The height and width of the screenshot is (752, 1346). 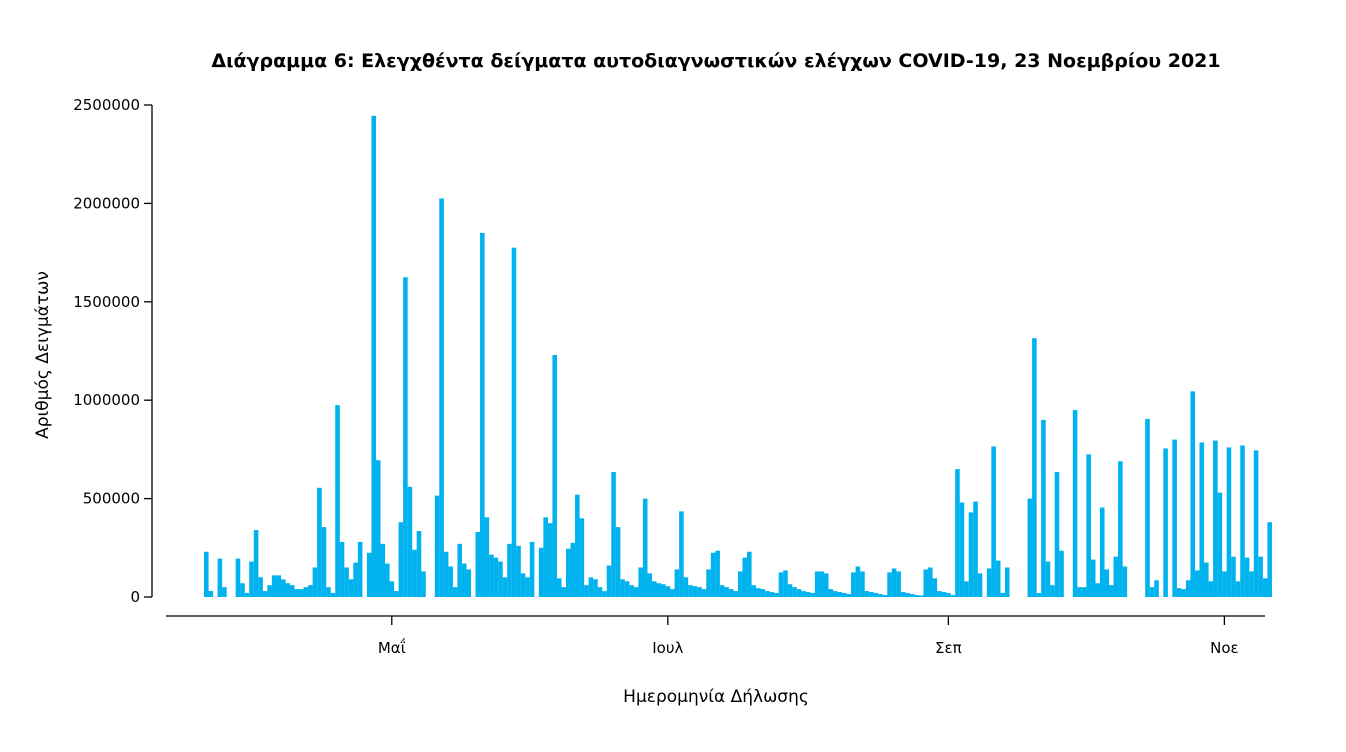 I want to click on y-tick-label: 2500000, so click(x=106, y=105).